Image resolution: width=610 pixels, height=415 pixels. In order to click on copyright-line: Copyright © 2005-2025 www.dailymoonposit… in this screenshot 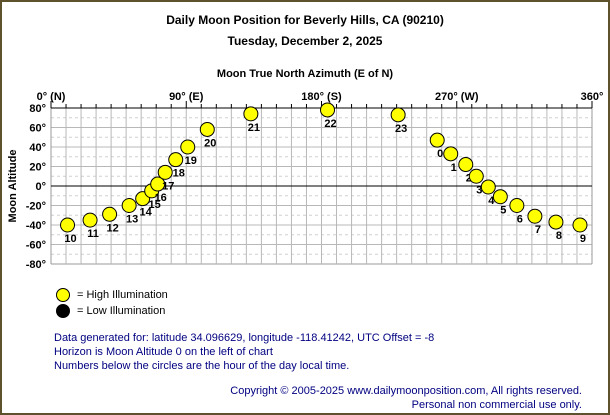, I will do `click(406, 391)`.